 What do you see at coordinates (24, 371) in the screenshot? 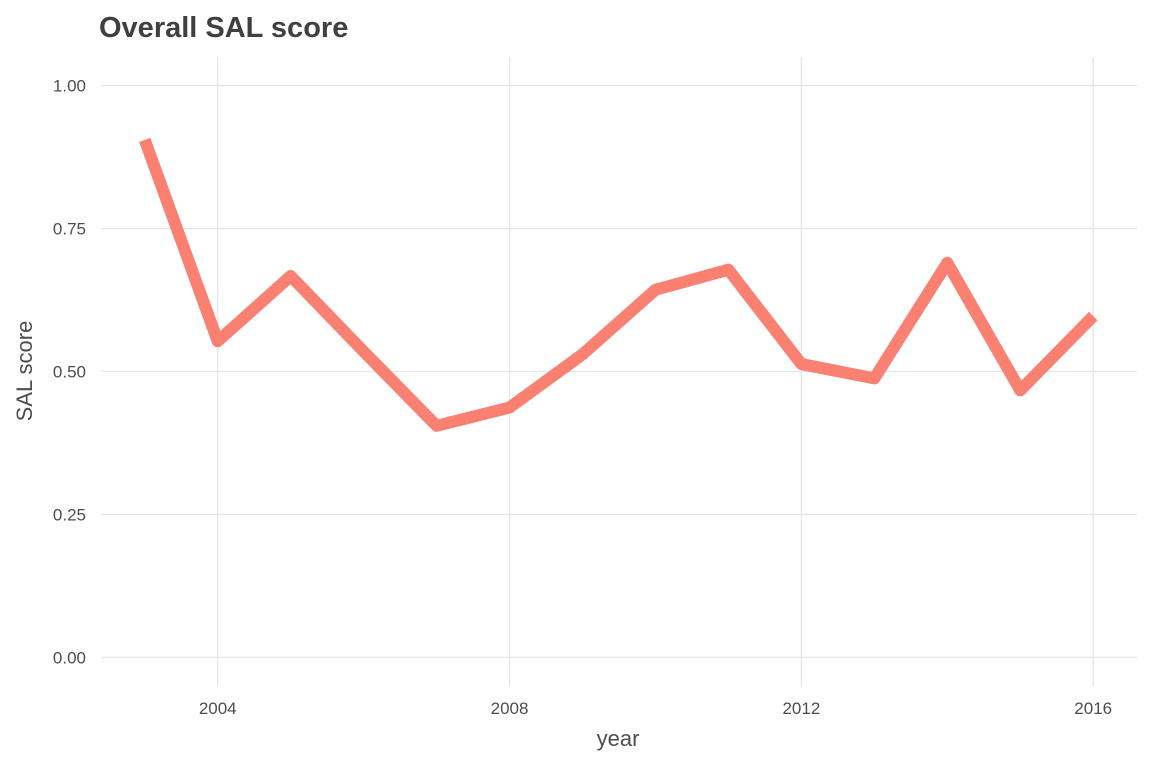
I see `y-axis-label: SAL score` at bounding box center [24, 371].